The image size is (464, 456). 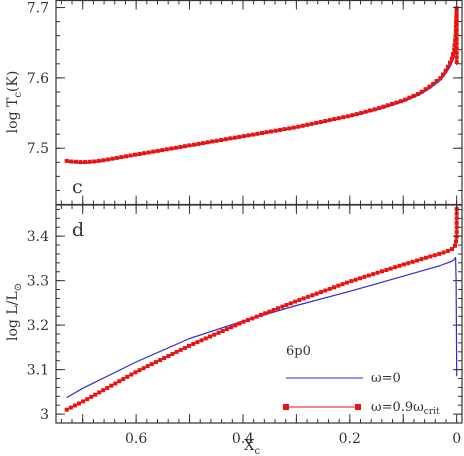 I want to click on legend-label-omega0-text: ω=0, so click(x=386, y=378).